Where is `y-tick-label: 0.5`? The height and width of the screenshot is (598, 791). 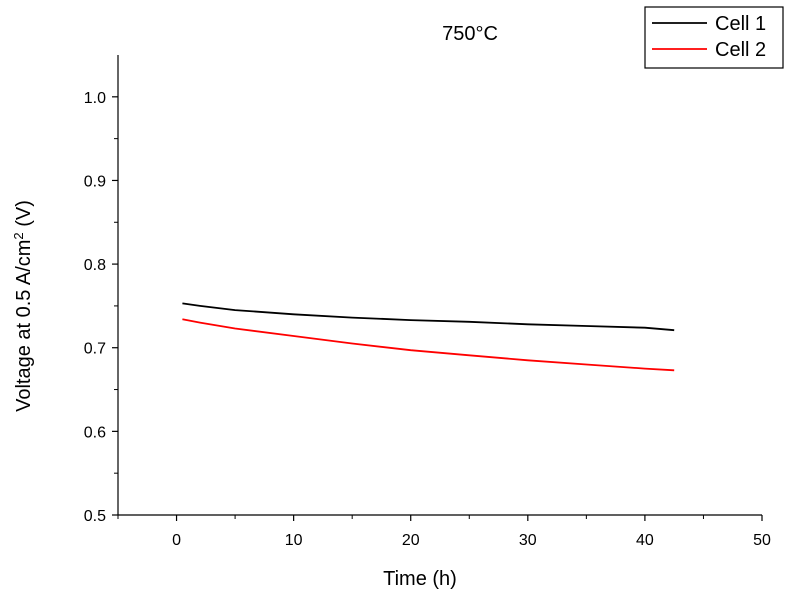
y-tick-label: 0.5 is located at coordinates (95, 516).